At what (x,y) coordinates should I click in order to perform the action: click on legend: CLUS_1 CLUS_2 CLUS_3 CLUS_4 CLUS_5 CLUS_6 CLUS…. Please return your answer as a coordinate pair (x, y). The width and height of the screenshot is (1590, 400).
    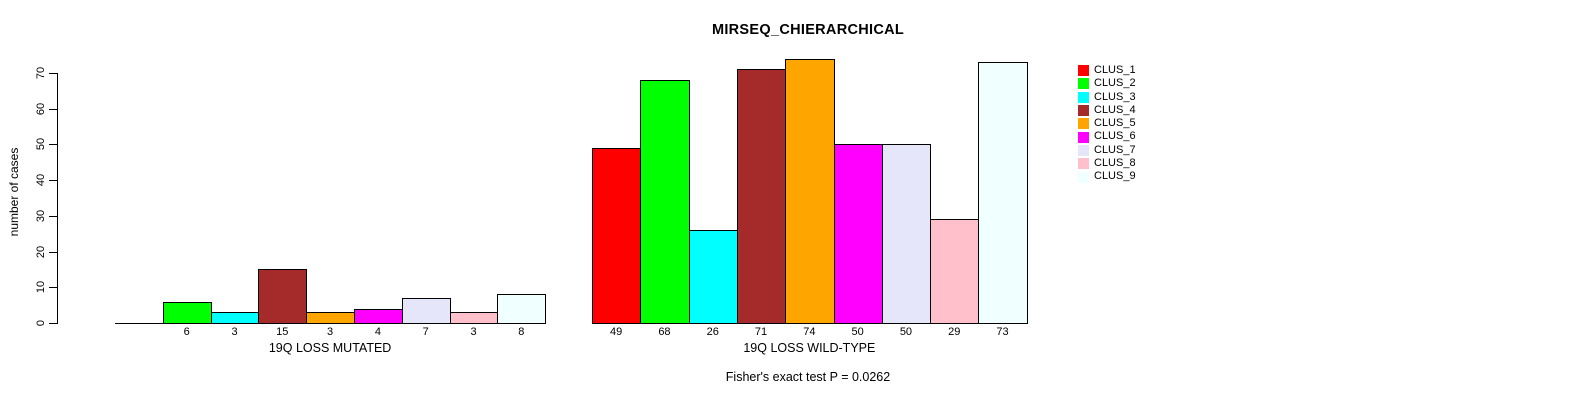
    Looking at the image, I should click on (1107, 124).